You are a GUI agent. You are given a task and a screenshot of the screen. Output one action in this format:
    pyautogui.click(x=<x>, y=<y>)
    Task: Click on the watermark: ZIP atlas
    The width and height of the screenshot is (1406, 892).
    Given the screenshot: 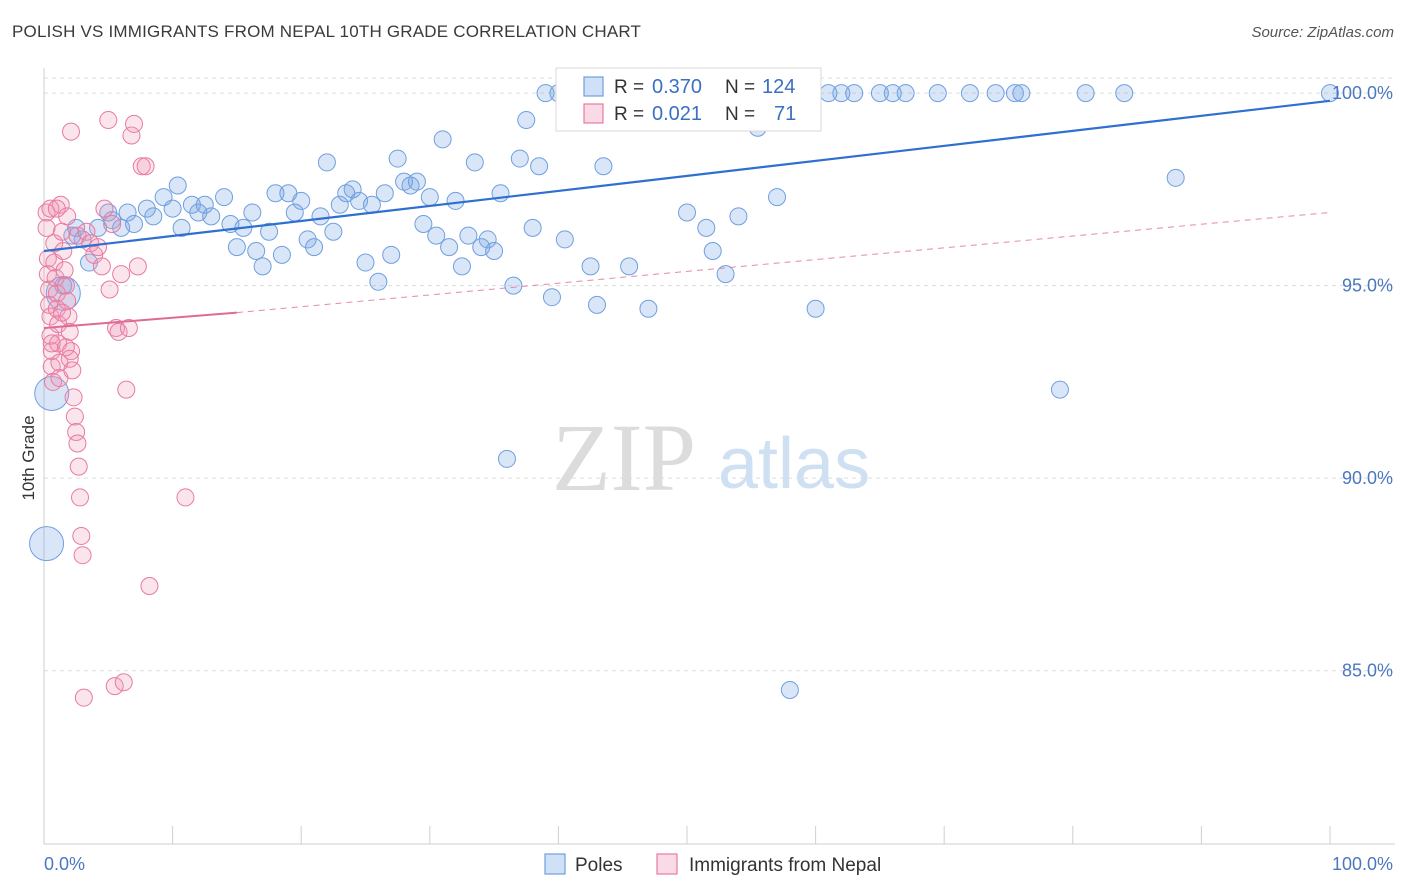 What is the action you would take?
    pyautogui.click(x=711, y=457)
    